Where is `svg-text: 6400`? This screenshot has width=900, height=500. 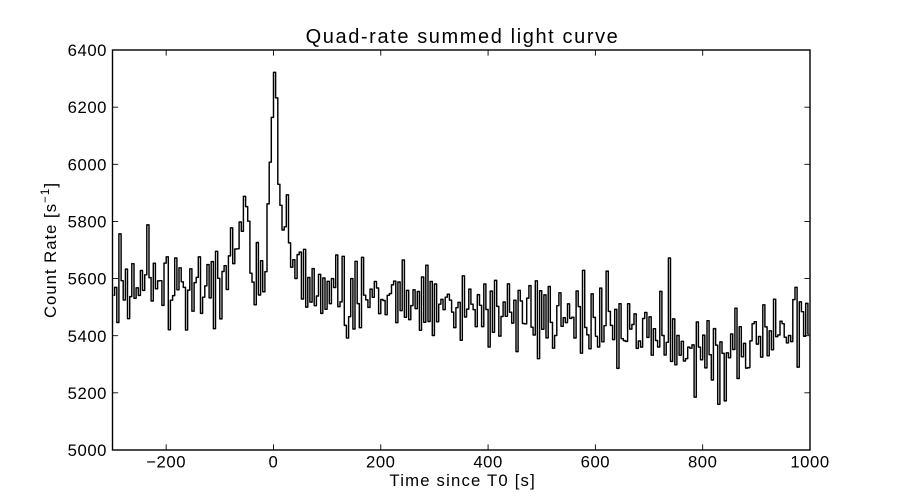 svg-text: 6400 is located at coordinates (87, 50).